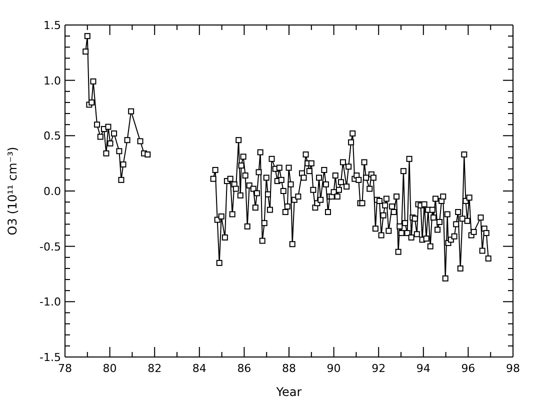 The height and width of the screenshot is (398, 540). What do you see at coordinates (50, 302) in the screenshot?
I see `y-tick-label: -1.0` at bounding box center [50, 302].